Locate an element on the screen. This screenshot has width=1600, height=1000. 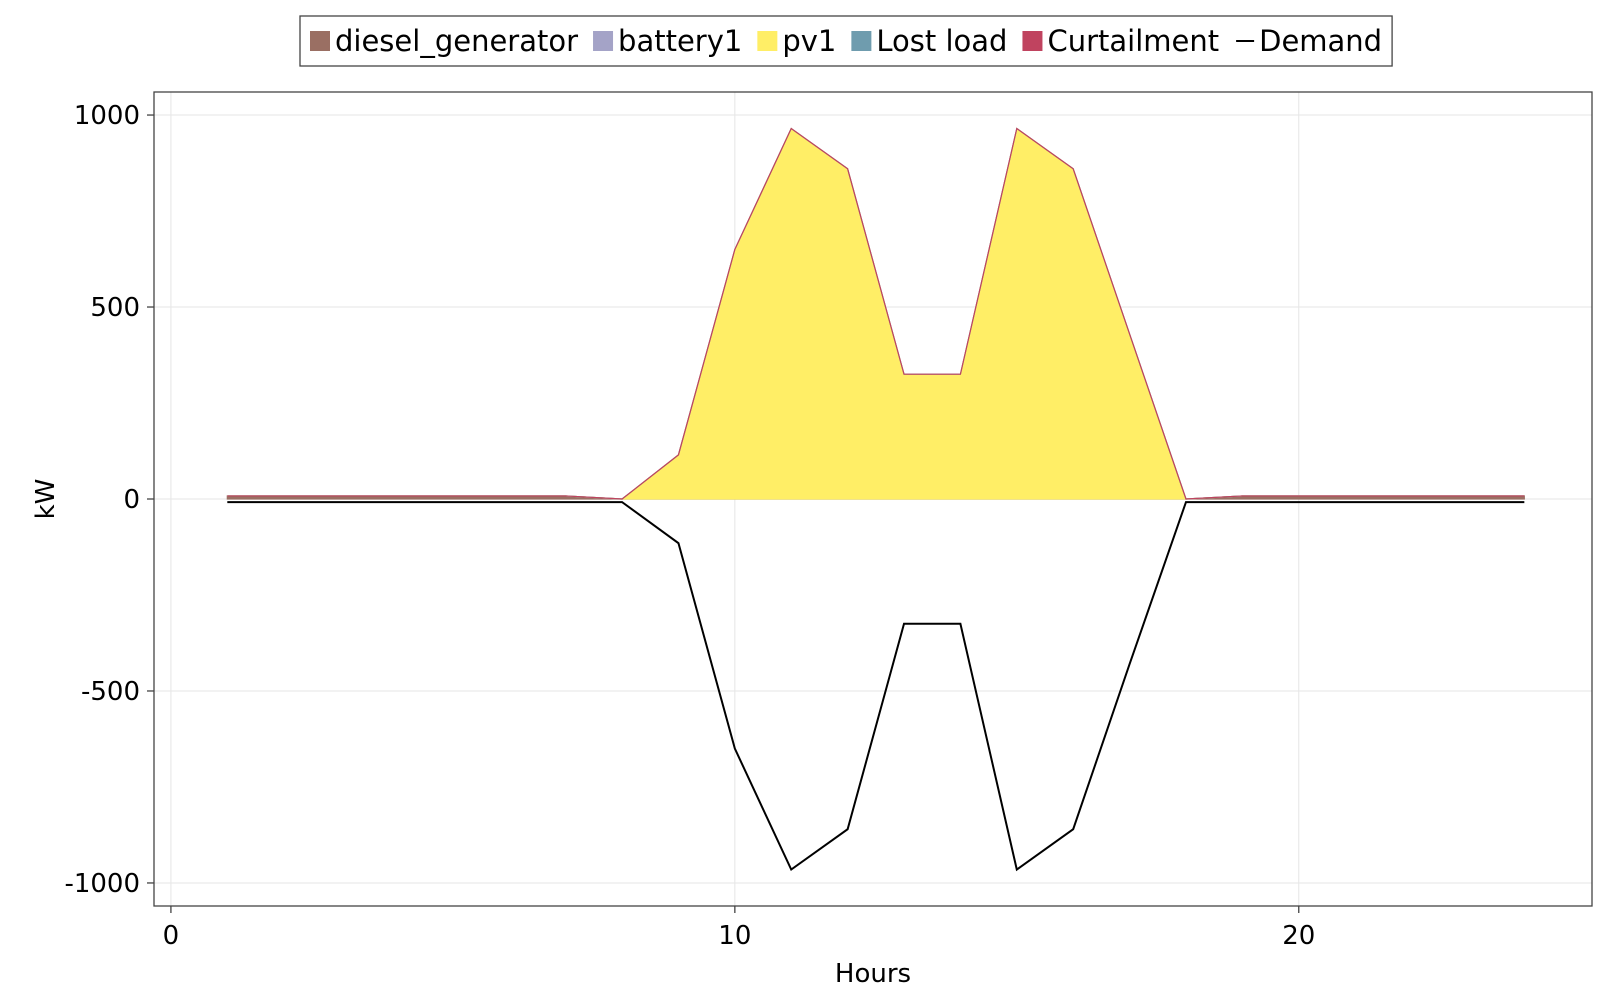
x-axis-title: Hours is located at coordinates (873, 974).